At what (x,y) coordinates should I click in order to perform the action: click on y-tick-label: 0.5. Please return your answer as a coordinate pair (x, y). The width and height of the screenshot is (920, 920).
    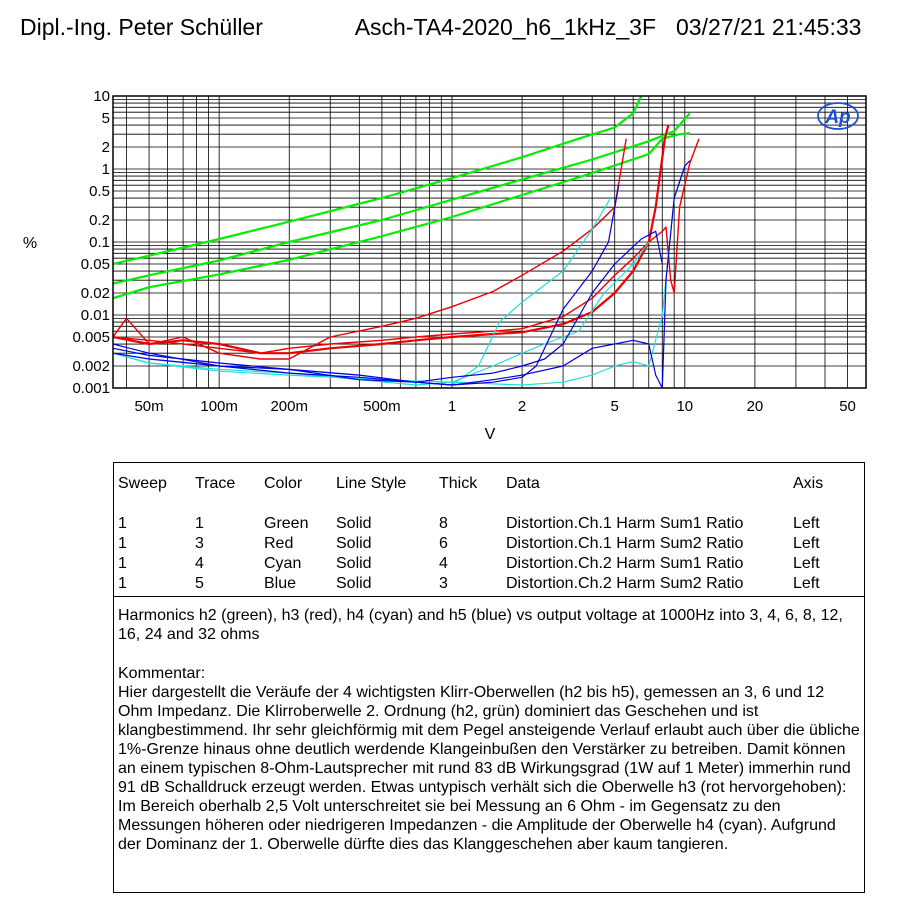
    Looking at the image, I should click on (99, 191).